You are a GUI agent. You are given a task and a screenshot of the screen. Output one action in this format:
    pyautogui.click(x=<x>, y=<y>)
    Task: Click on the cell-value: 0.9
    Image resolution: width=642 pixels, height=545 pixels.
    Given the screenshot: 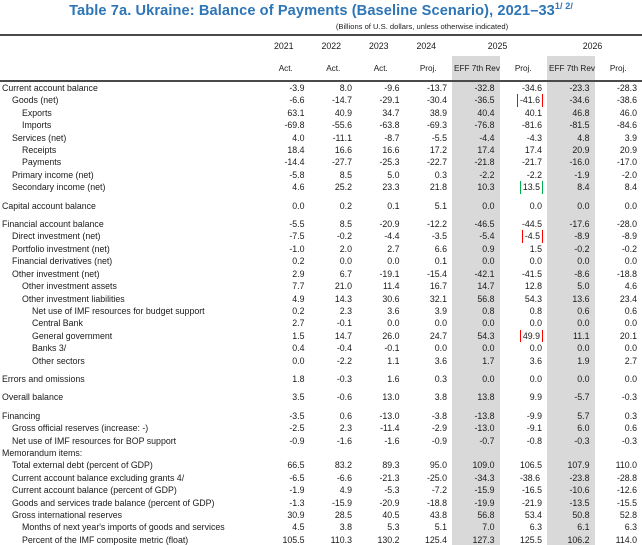 What is the action you would take?
    pyautogui.click(x=488, y=248)
    